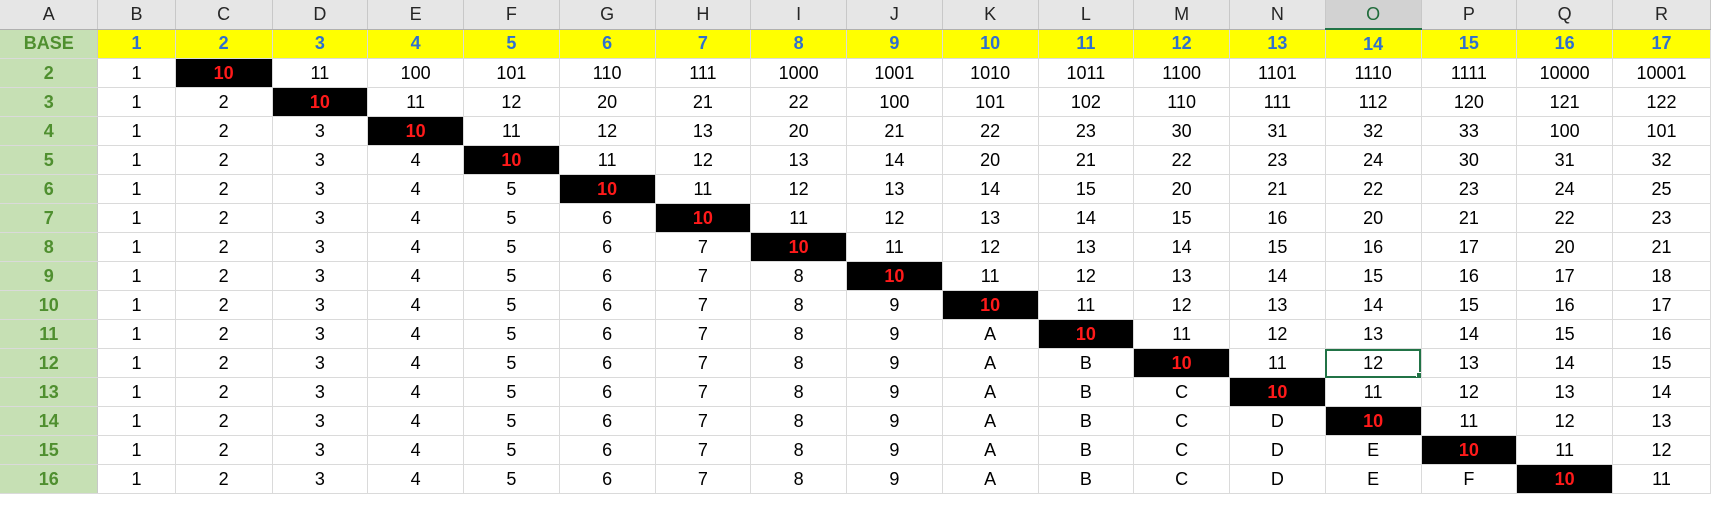 The image size is (1711, 507). I want to click on table-cell: 100, so click(894, 102).